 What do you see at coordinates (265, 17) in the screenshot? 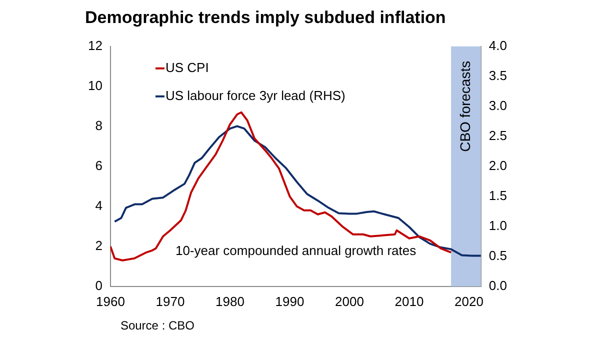
I see `chart-title: Demographic trends imply subdued inflation` at bounding box center [265, 17].